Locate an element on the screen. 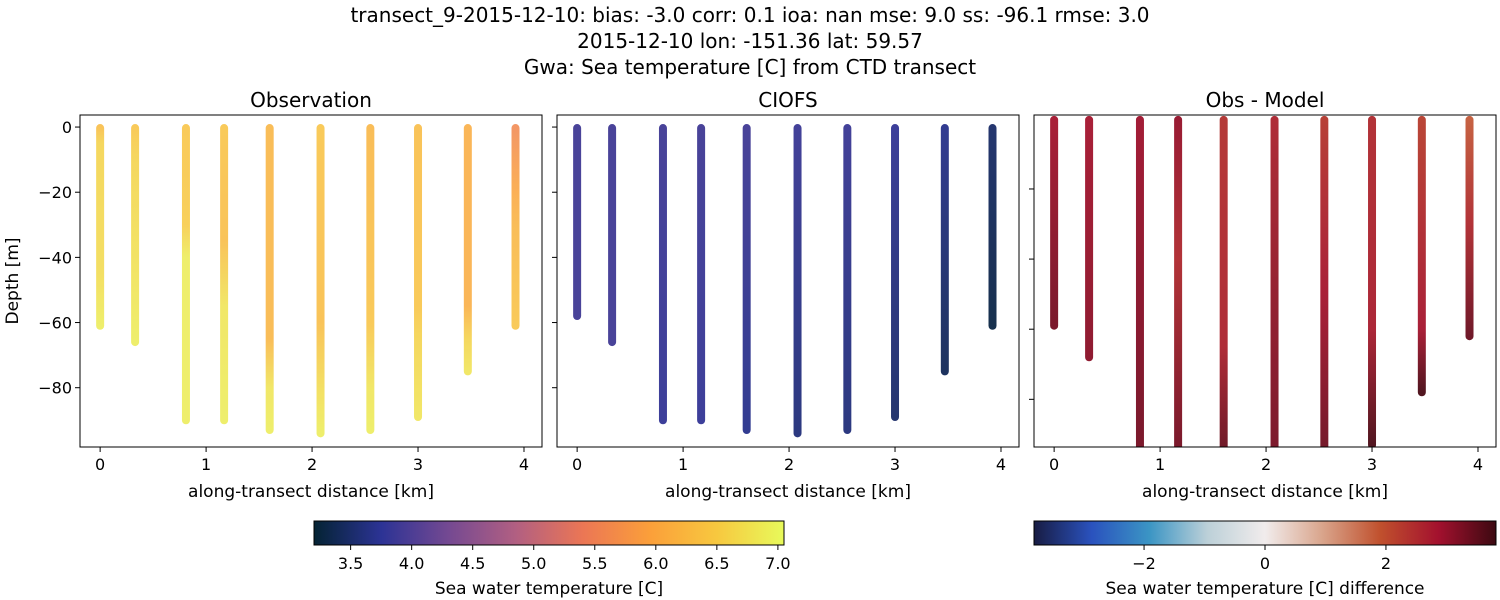  colorbar-tick-label: 3.5 is located at coordinates (350, 563).